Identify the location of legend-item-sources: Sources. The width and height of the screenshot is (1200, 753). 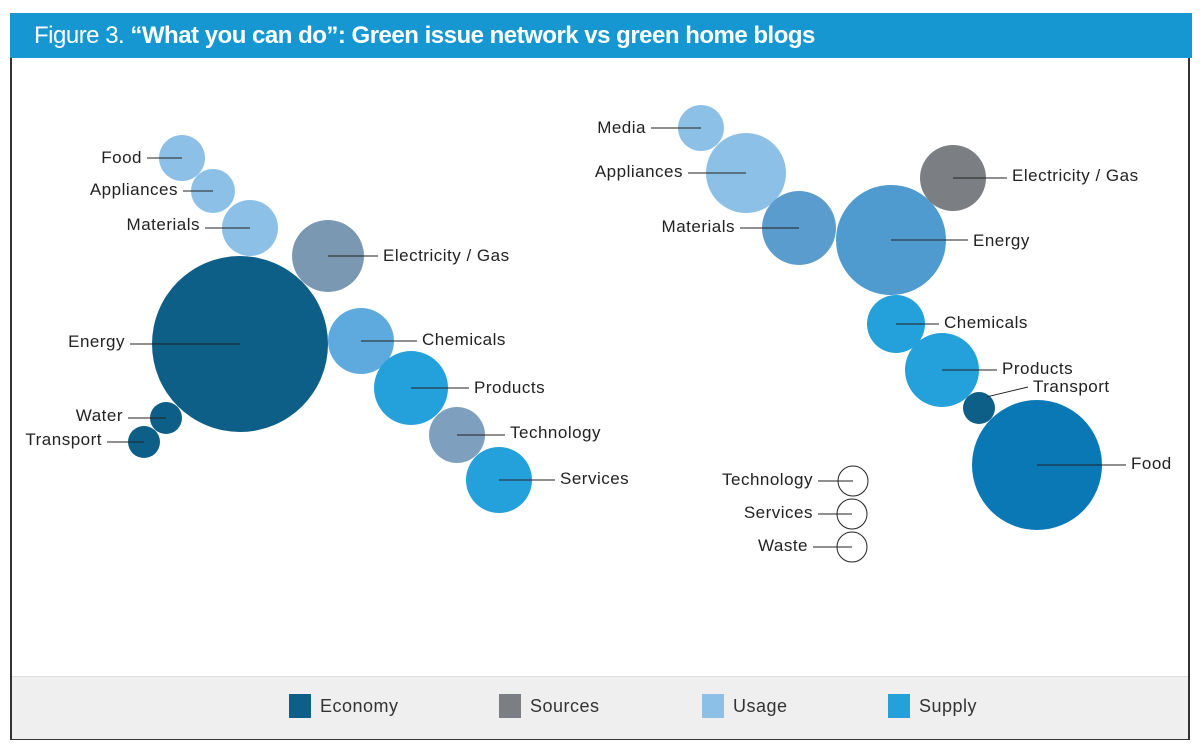
(549, 706).